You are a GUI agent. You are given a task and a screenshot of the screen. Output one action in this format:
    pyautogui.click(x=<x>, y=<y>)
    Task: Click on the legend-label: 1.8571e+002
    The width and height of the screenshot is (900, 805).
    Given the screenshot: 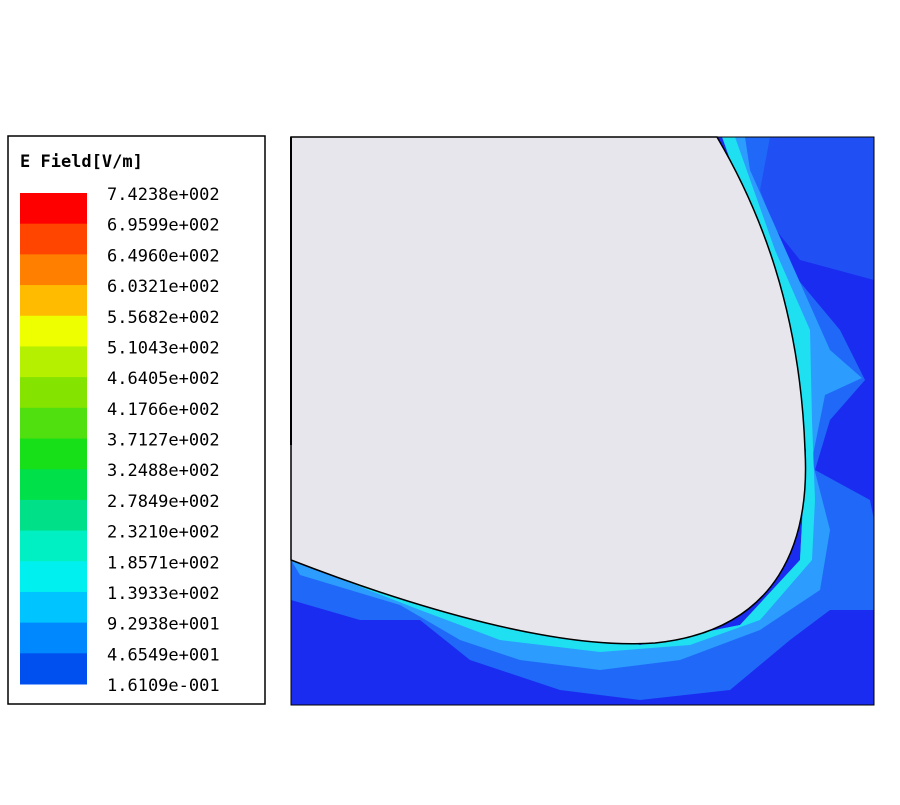 What is the action you would take?
    pyautogui.click(x=163, y=563)
    